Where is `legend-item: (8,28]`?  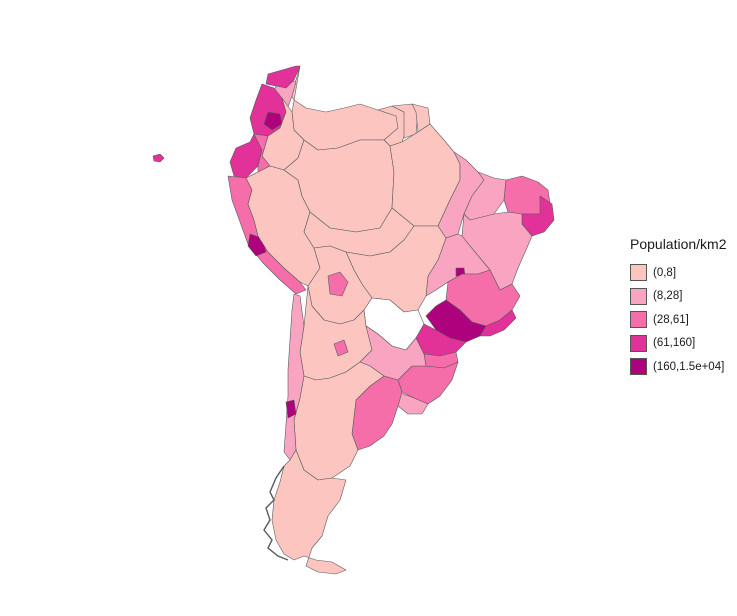 legend-item: (8,28] is located at coordinates (678, 297).